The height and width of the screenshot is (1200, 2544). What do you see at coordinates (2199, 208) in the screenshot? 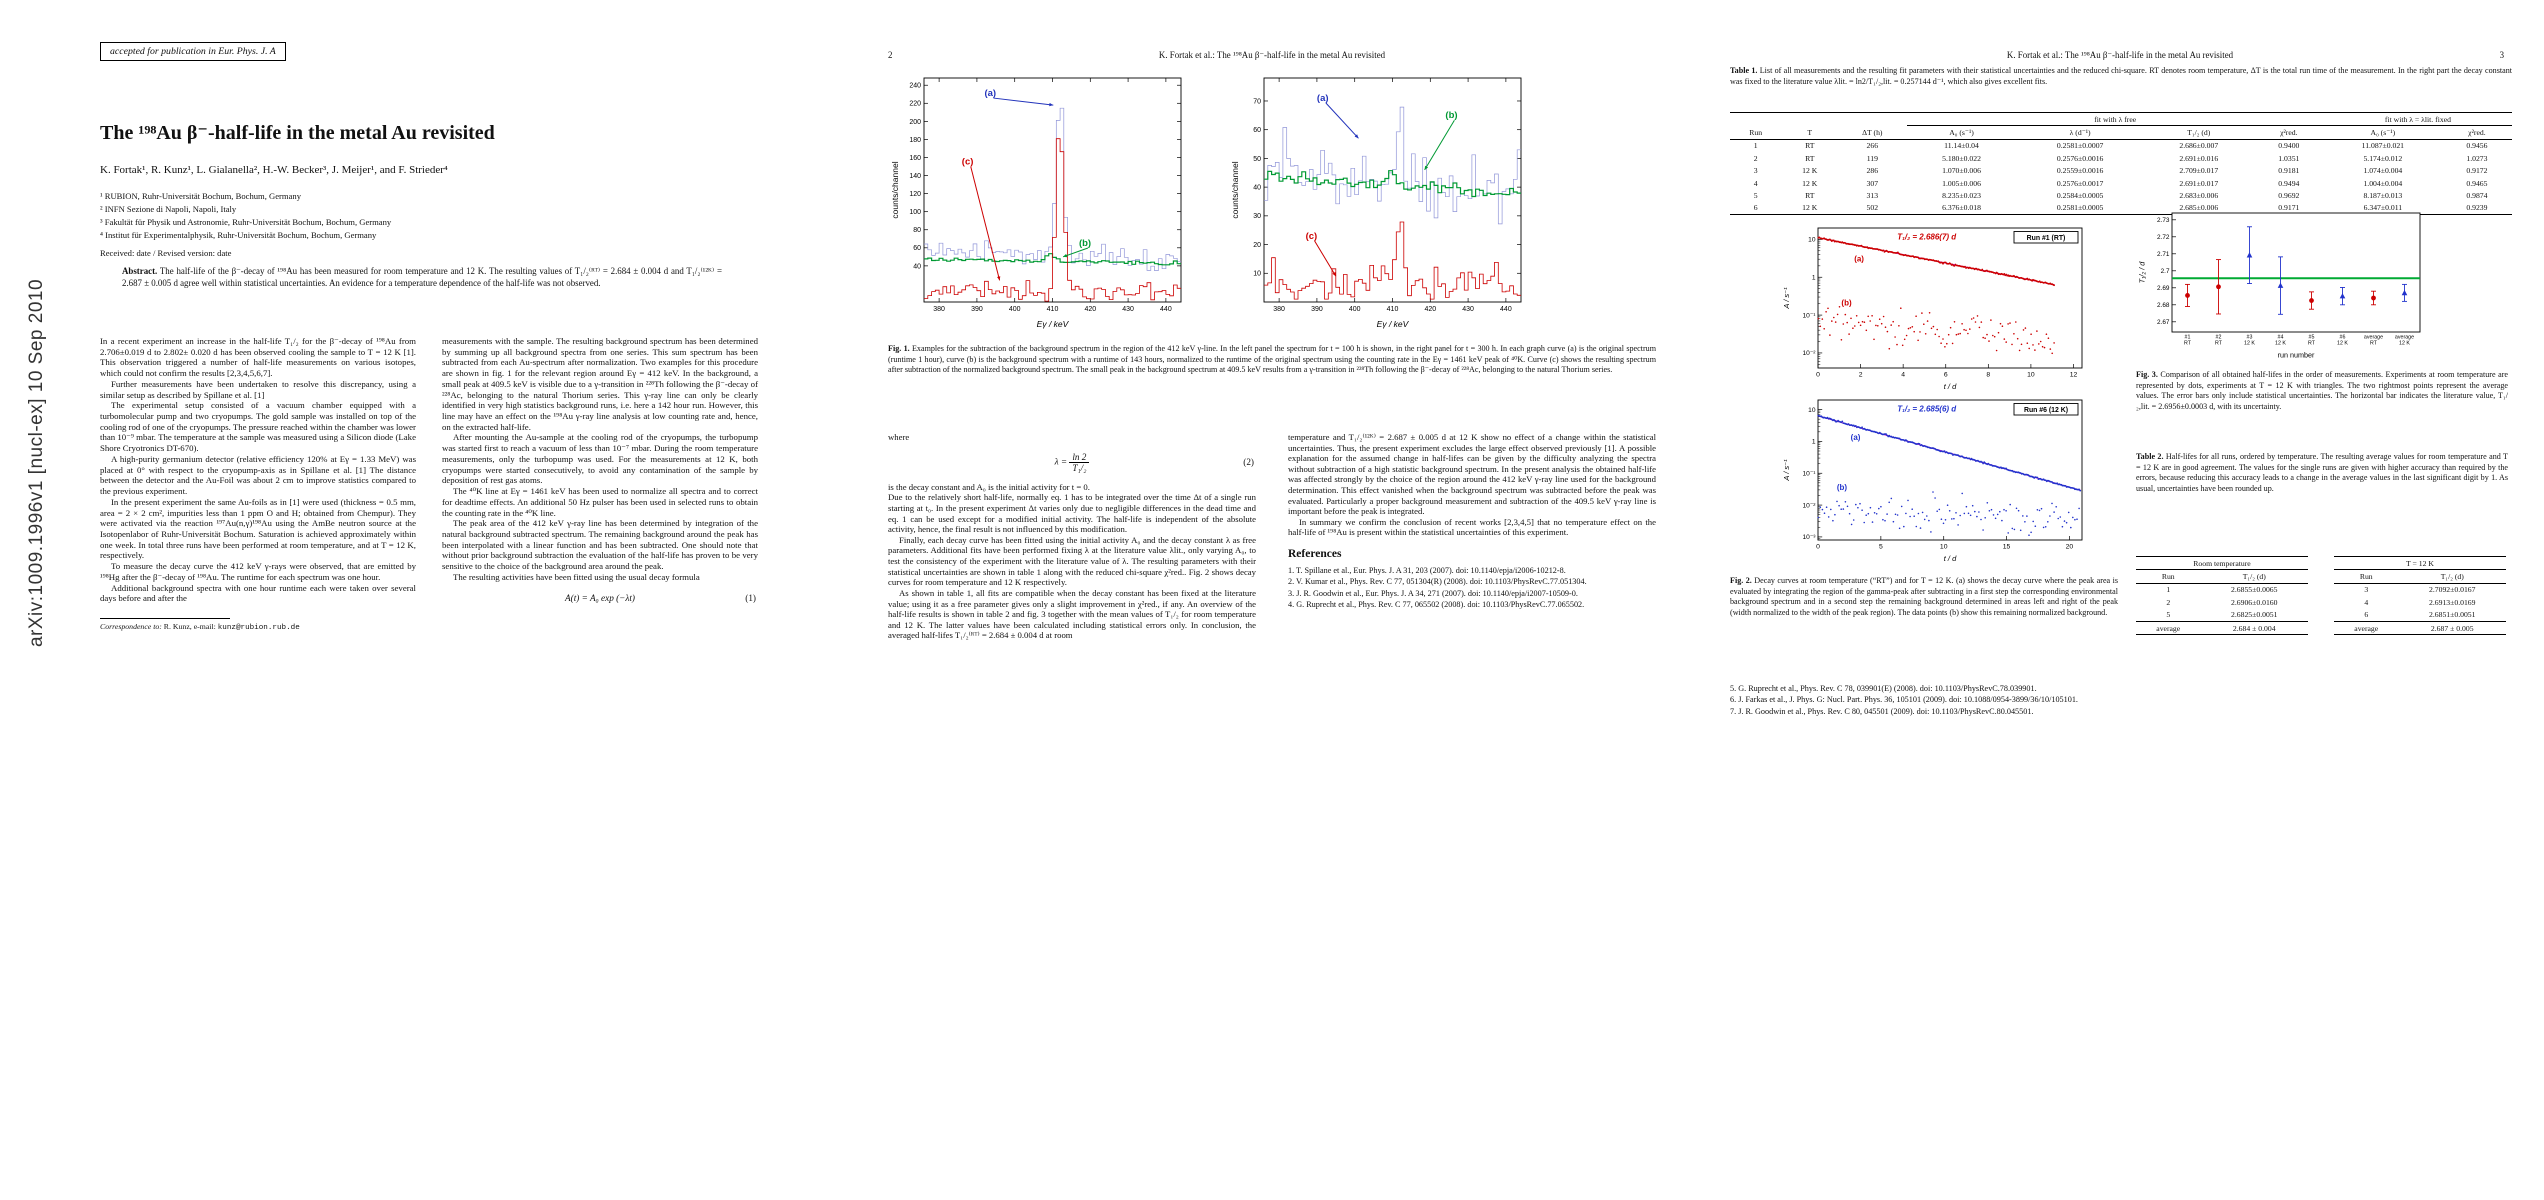
I see `cell: 2.685±0.006` at bounding box center [2199, 208].